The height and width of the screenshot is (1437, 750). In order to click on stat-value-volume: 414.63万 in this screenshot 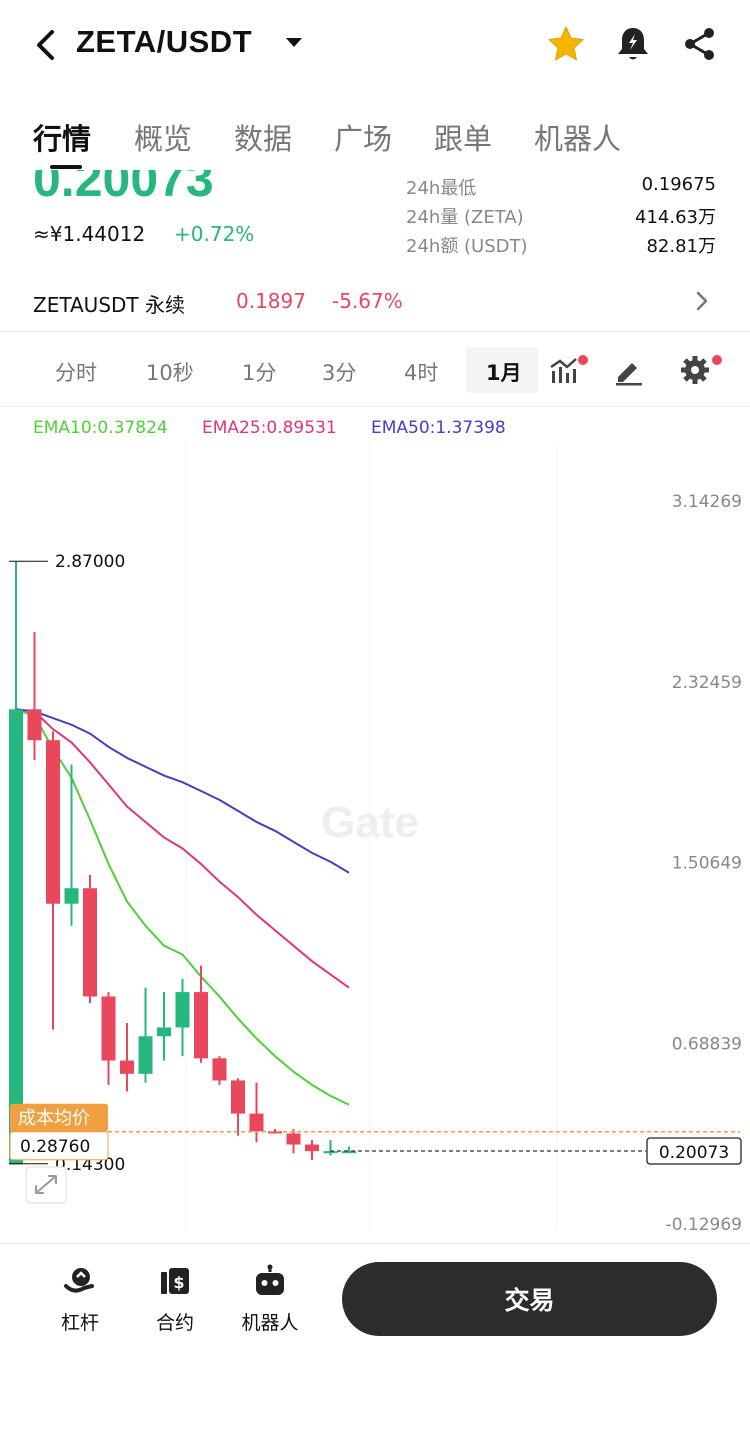, I will do `click(675, 217)`.